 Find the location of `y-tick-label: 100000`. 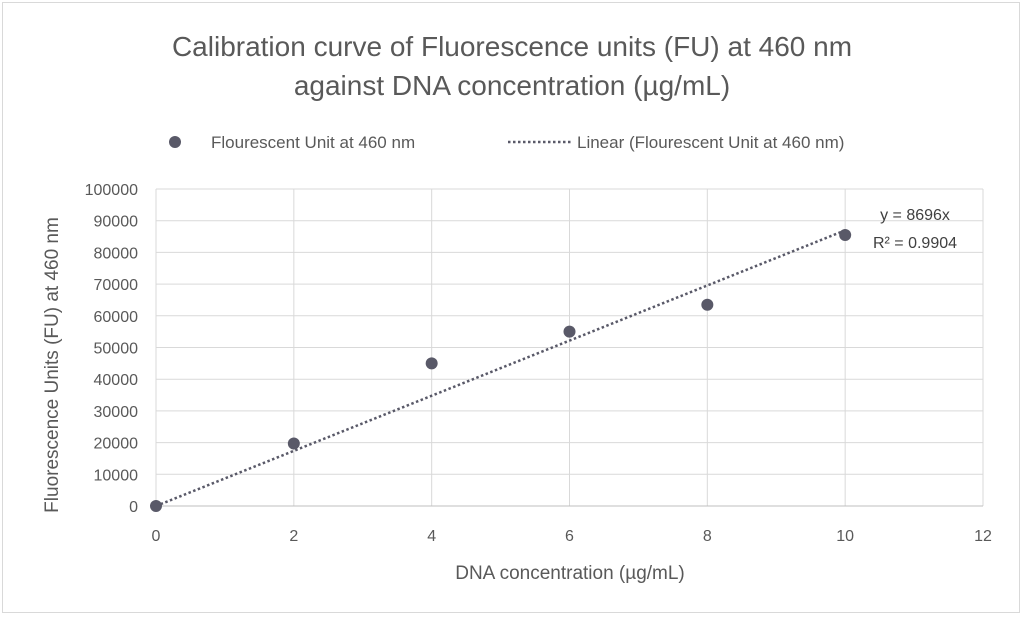

y-tick-label: 100000 is located at coordinates (111, 190).